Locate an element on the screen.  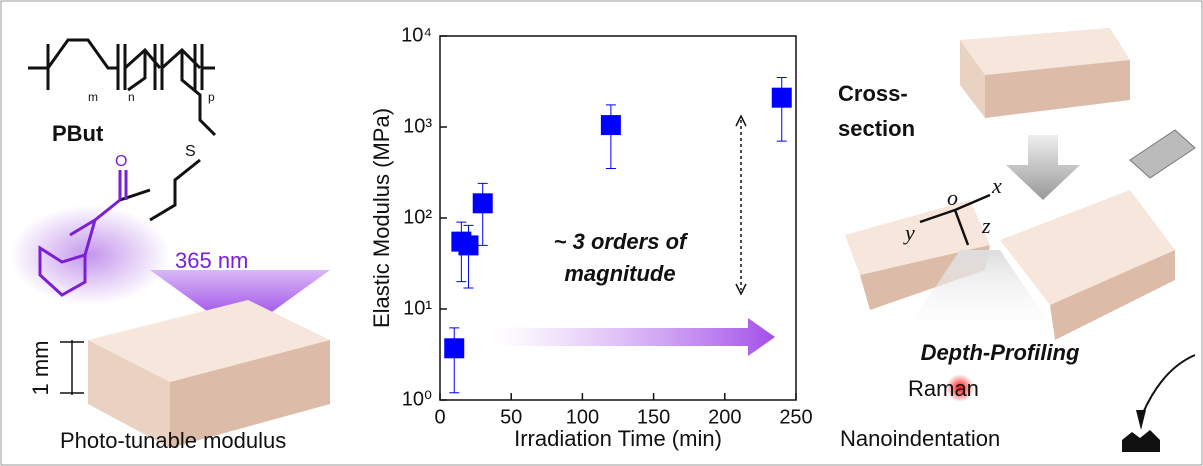
arrow-heads is located at coordinates (741, 205).